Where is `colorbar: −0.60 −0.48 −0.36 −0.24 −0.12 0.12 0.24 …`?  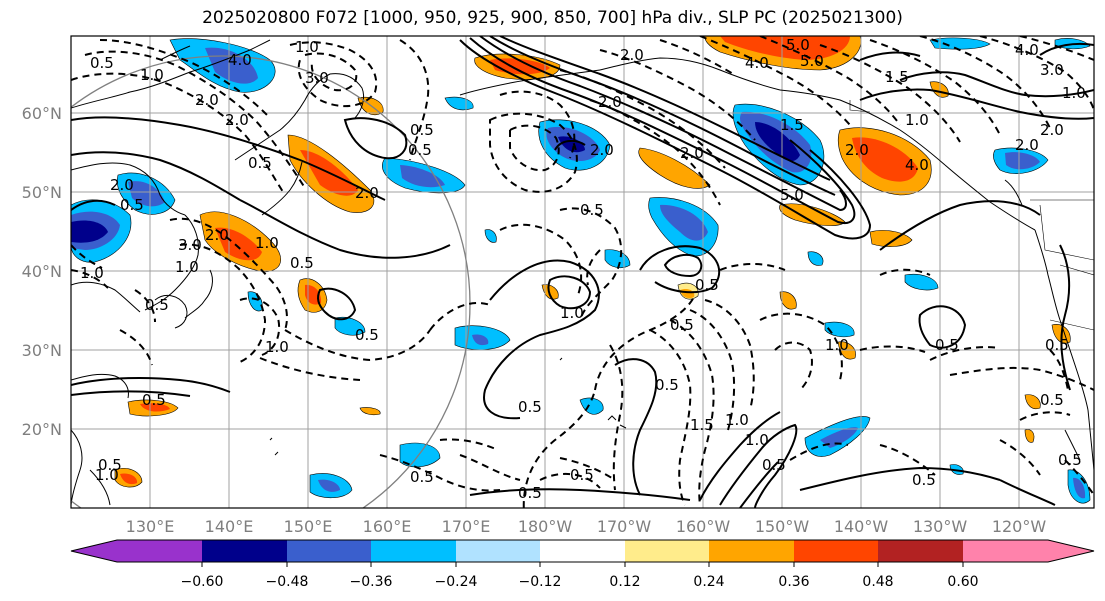 colorbar: −0.60 −0.48 −0.36 −0.24 −0.12 0.12 0.24 … is located at coordinates (582, 564).